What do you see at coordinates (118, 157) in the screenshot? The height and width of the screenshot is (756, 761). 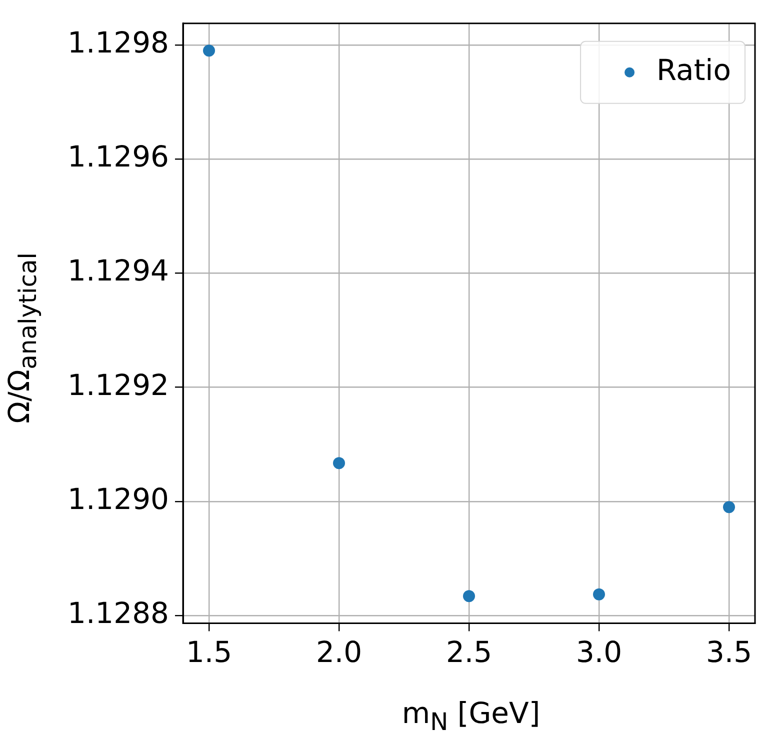 I see `y-tick-label: 1.1296` at bounding box center [118, 157].